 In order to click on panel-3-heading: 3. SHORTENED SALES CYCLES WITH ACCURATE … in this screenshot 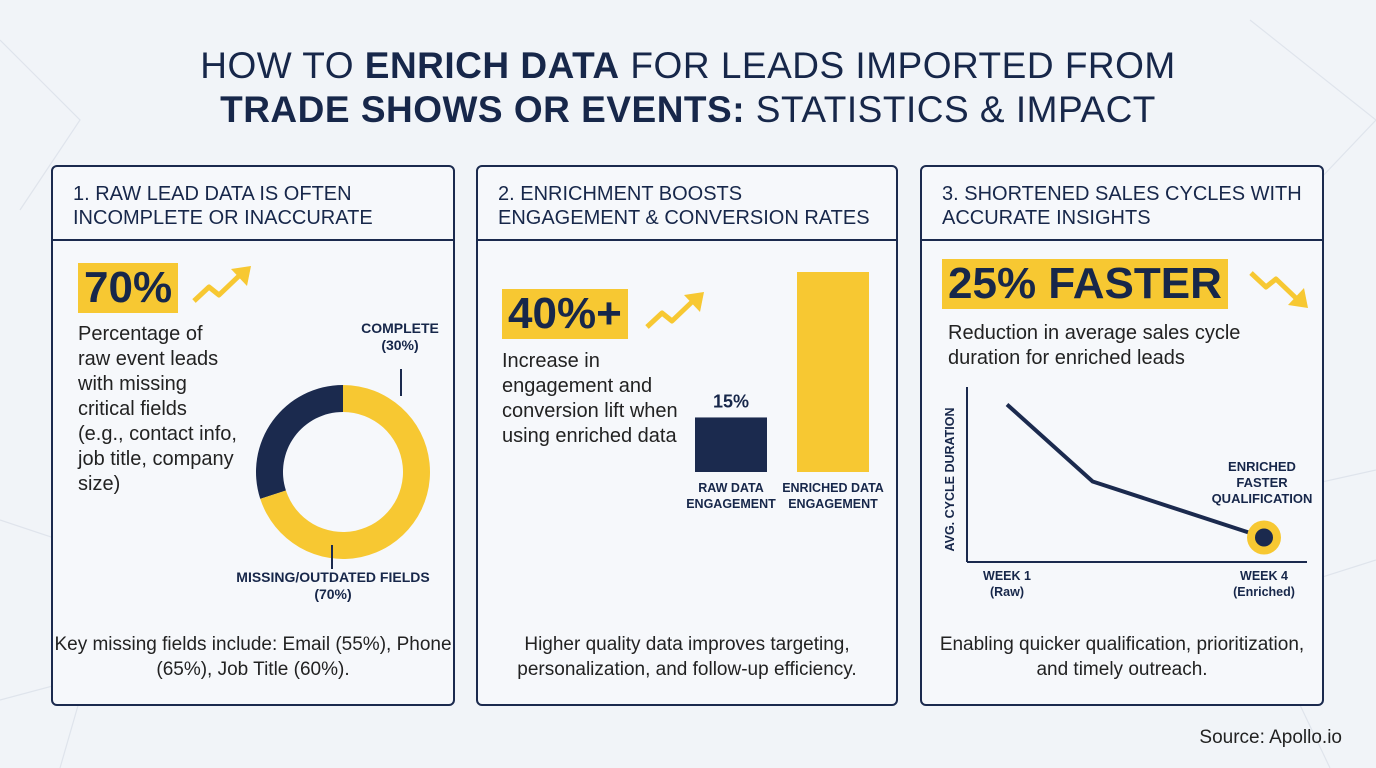, I will do `click(1122, 204)`.